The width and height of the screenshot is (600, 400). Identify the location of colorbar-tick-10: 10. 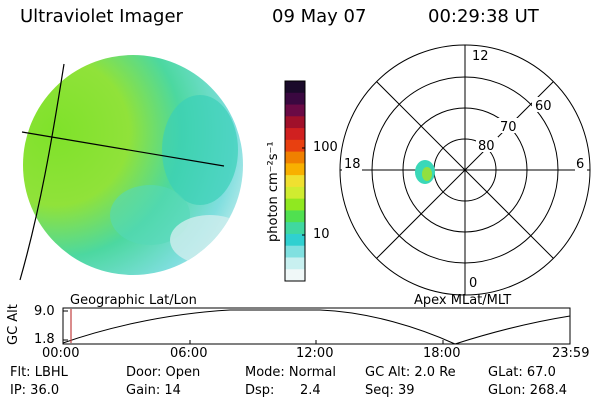
(321, 234).